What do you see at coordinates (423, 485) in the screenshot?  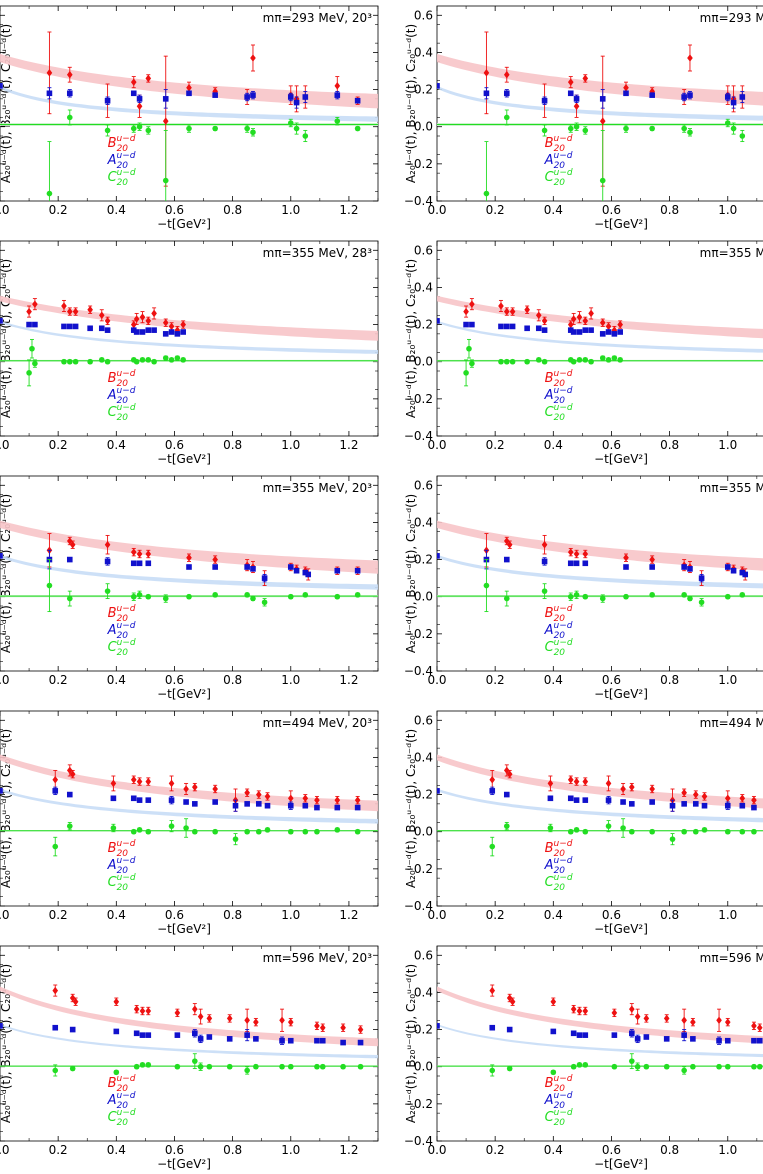 I see `y-tick-label: 0.6` at bounding box center [423, 485].